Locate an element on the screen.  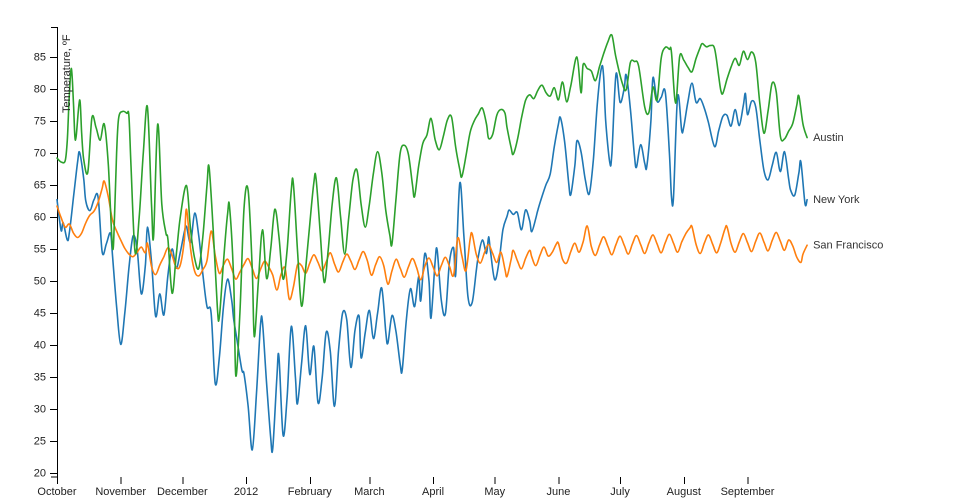
x-axis-tick-label: November is located at coordinates (120, 492).